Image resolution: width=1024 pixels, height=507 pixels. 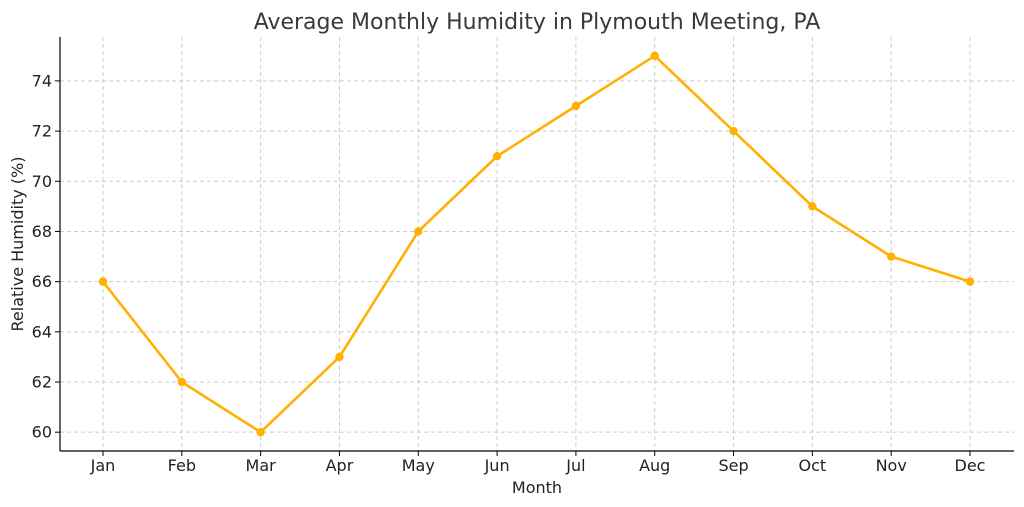 What do you see at coordinates (42, 181) in the screenshot?
I see `y-tick-label: 70` at bounding box center [42, 181].